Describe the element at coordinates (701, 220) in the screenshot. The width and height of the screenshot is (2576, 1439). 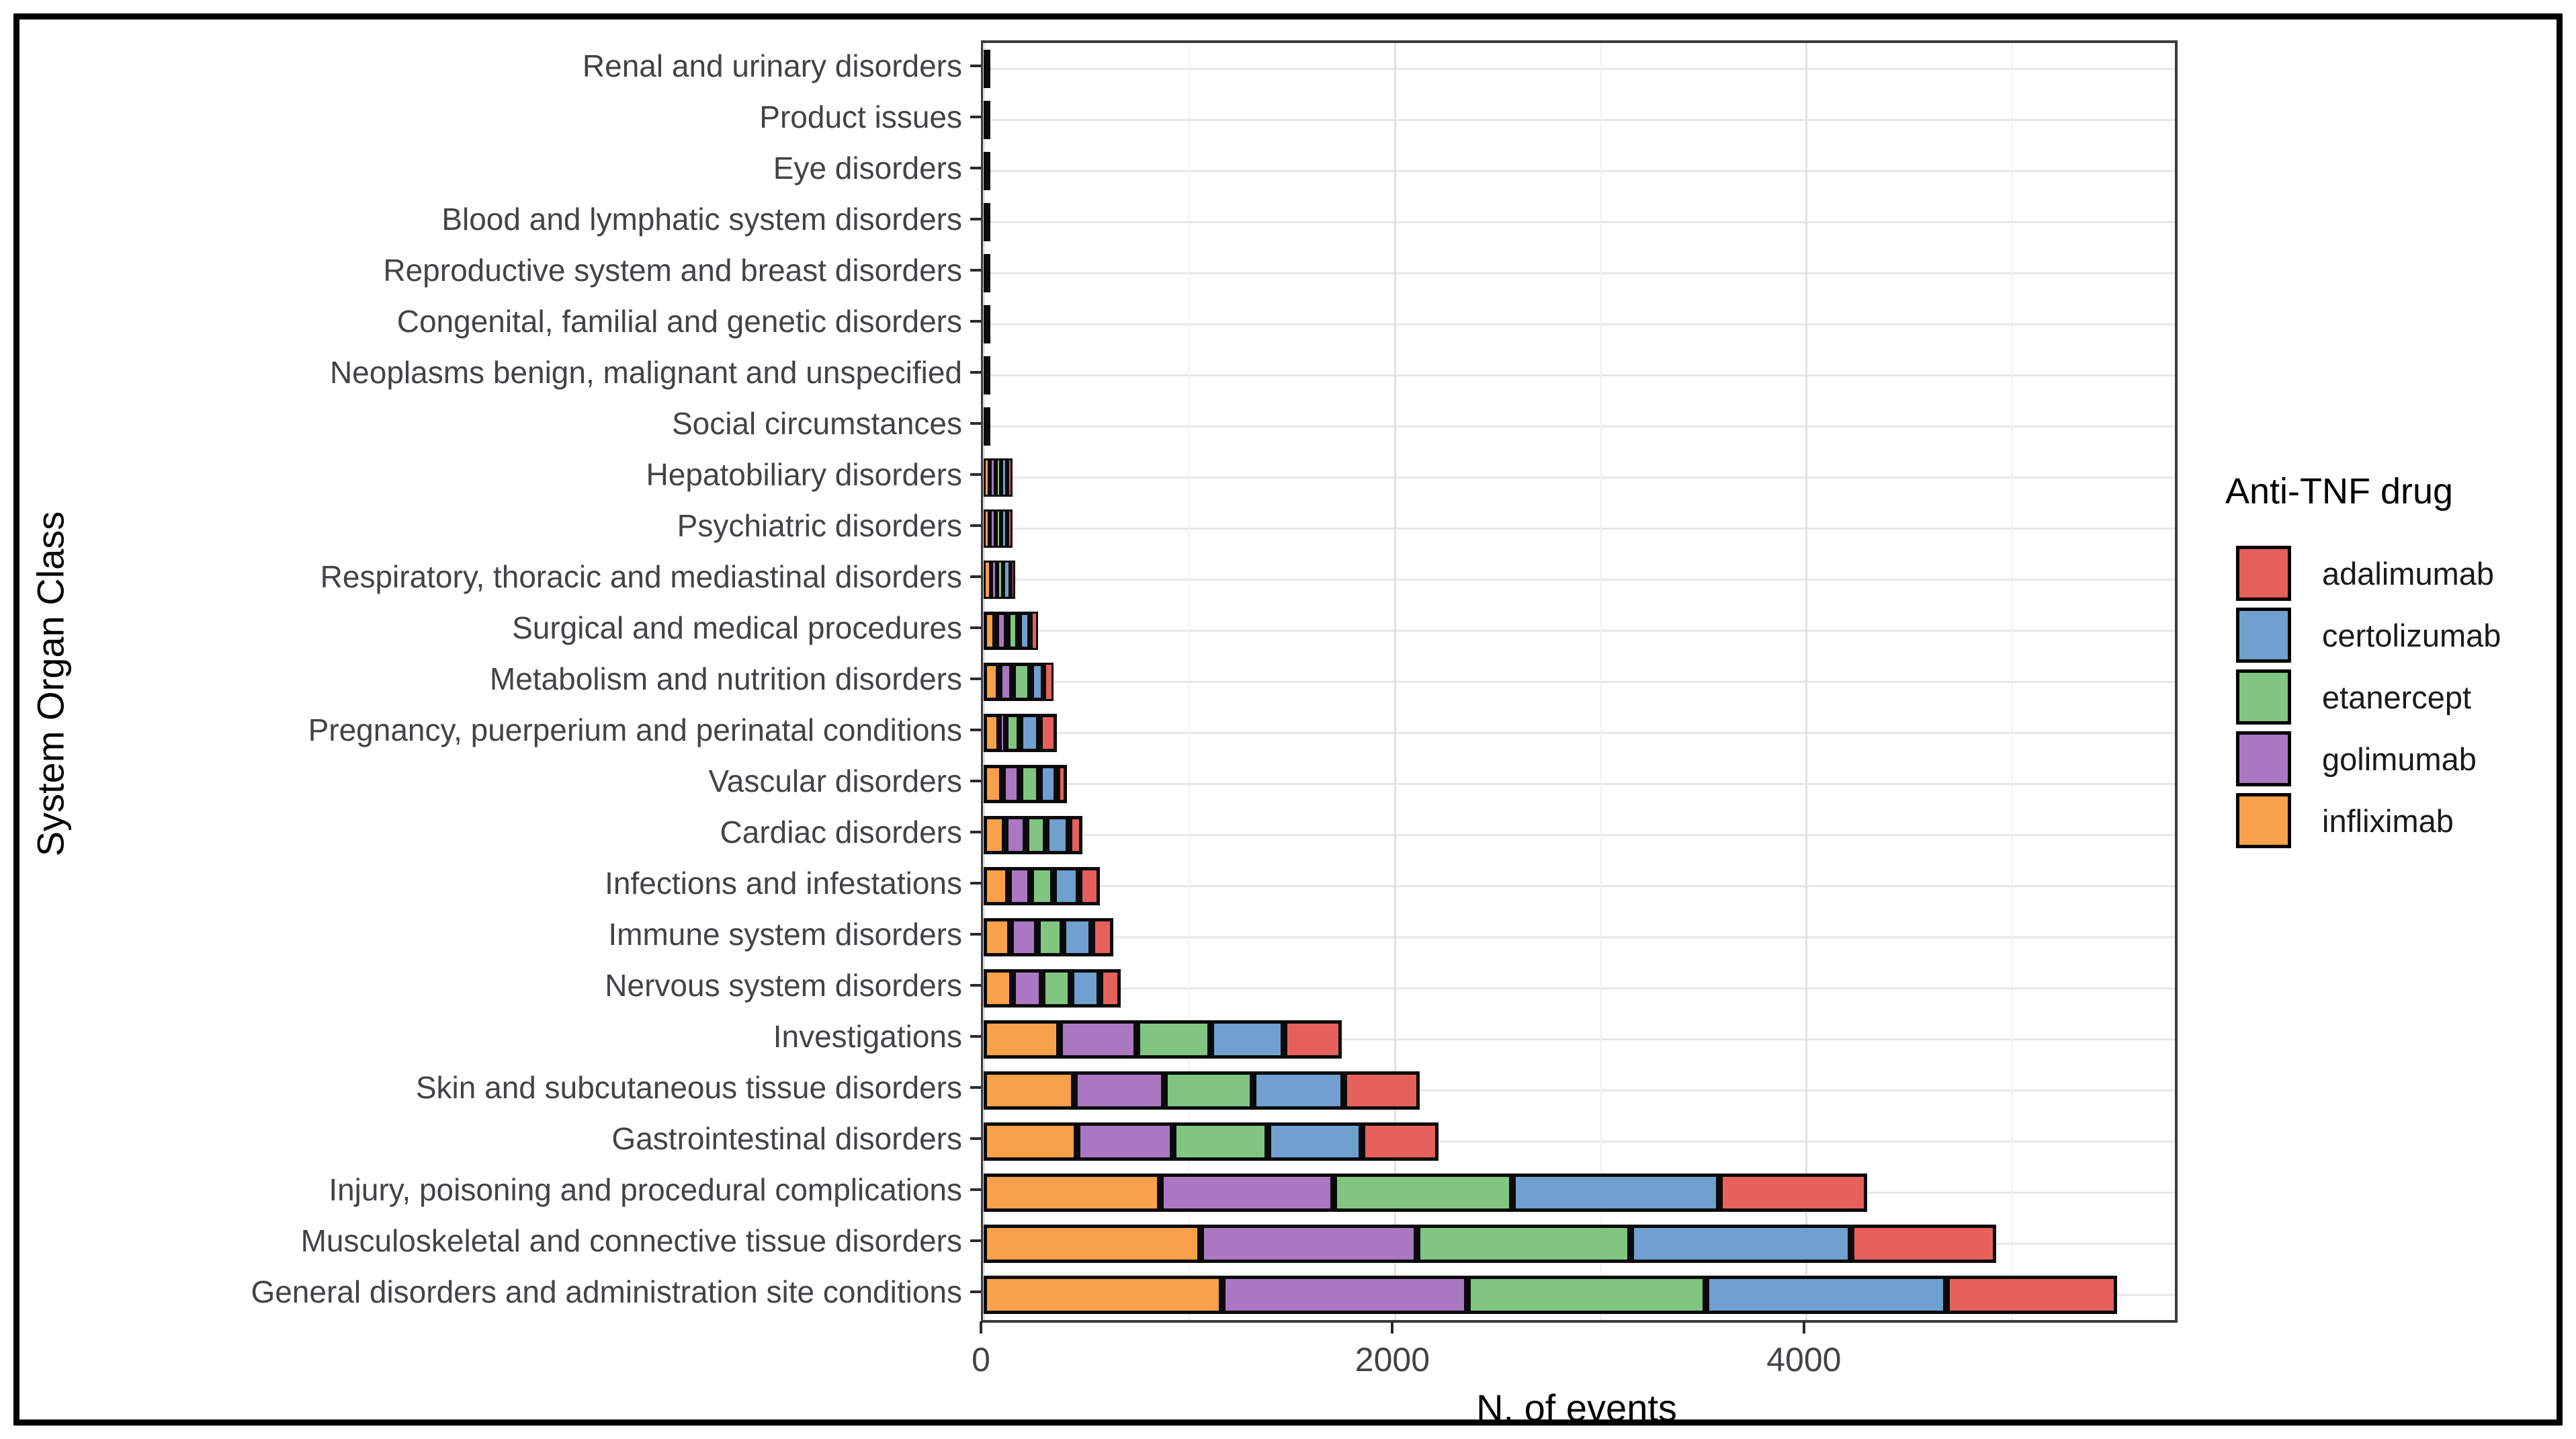
I see `y-axis-label: Blood and lymphatic system disorders` at that location.